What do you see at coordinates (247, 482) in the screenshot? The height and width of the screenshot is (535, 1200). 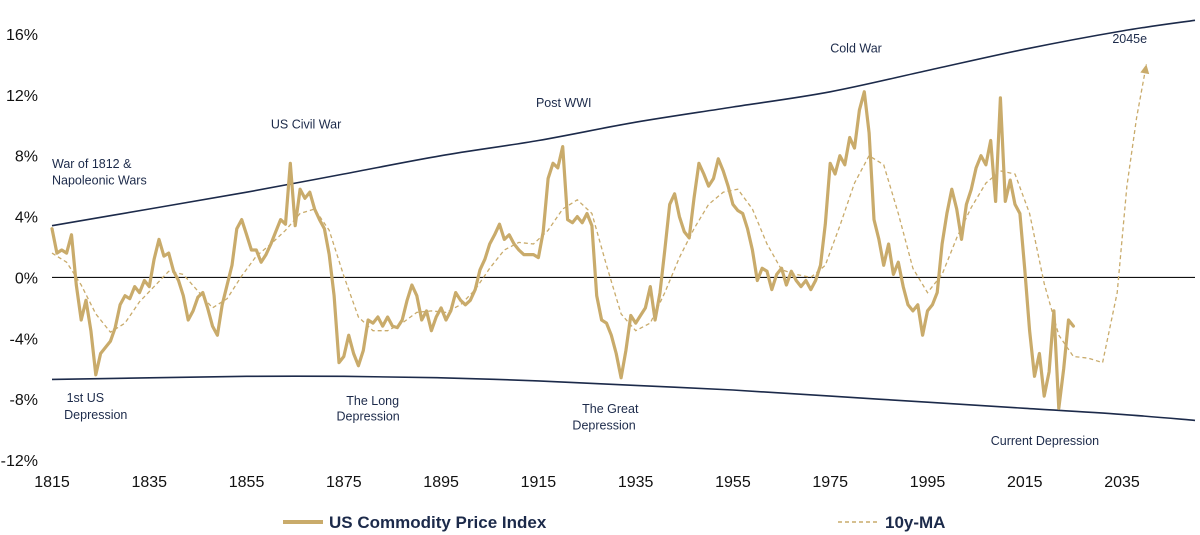 I see `x-tick-label: 1855` at bounding box center [247, 482].